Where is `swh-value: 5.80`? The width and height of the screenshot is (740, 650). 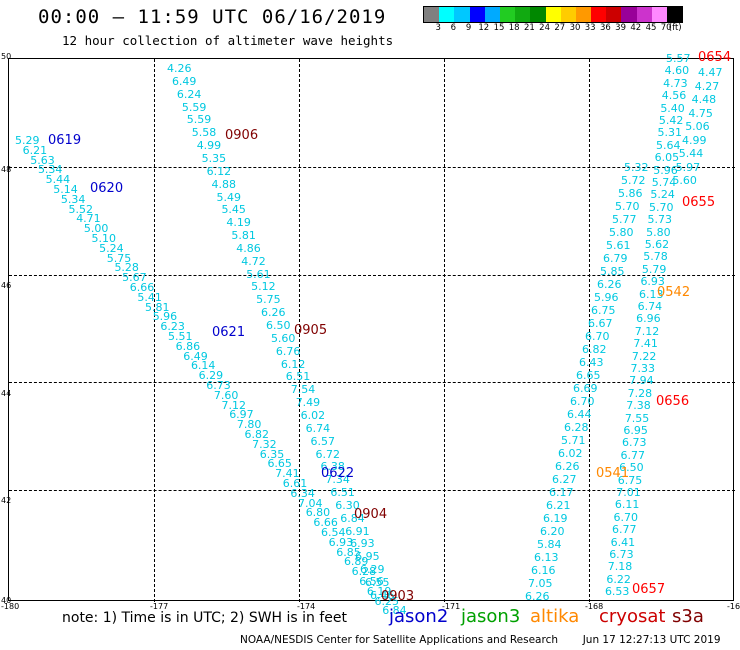 swh-value: 5.80 is located at coordinates (621, 232).